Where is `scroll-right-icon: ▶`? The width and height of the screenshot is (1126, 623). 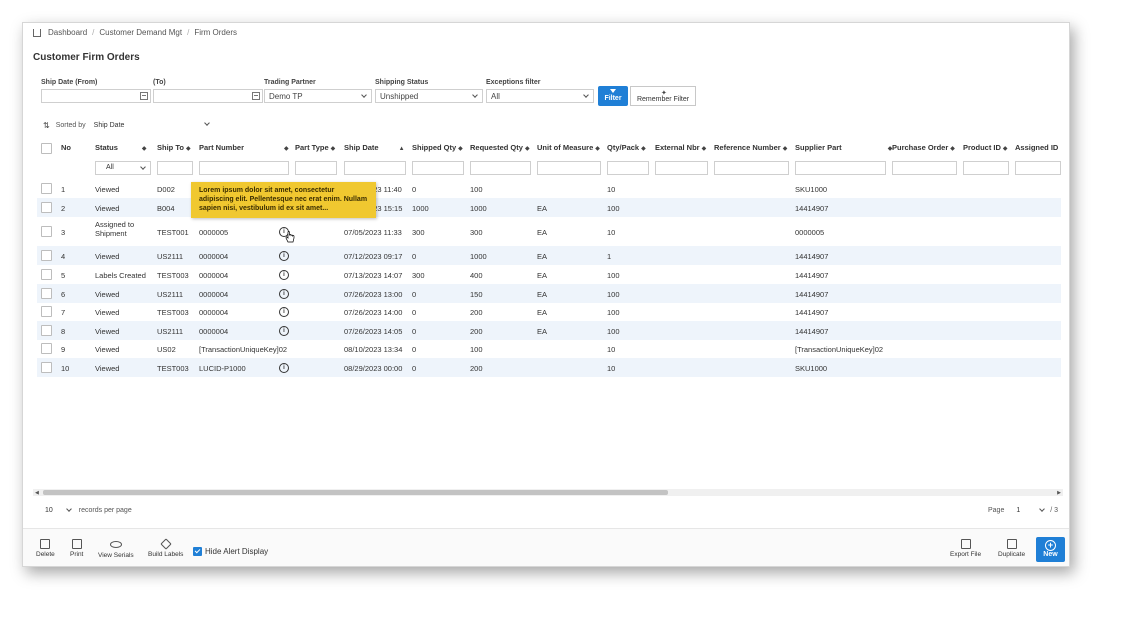
scroll-right-icon: ▶ is located at coordinates (1059, 493).